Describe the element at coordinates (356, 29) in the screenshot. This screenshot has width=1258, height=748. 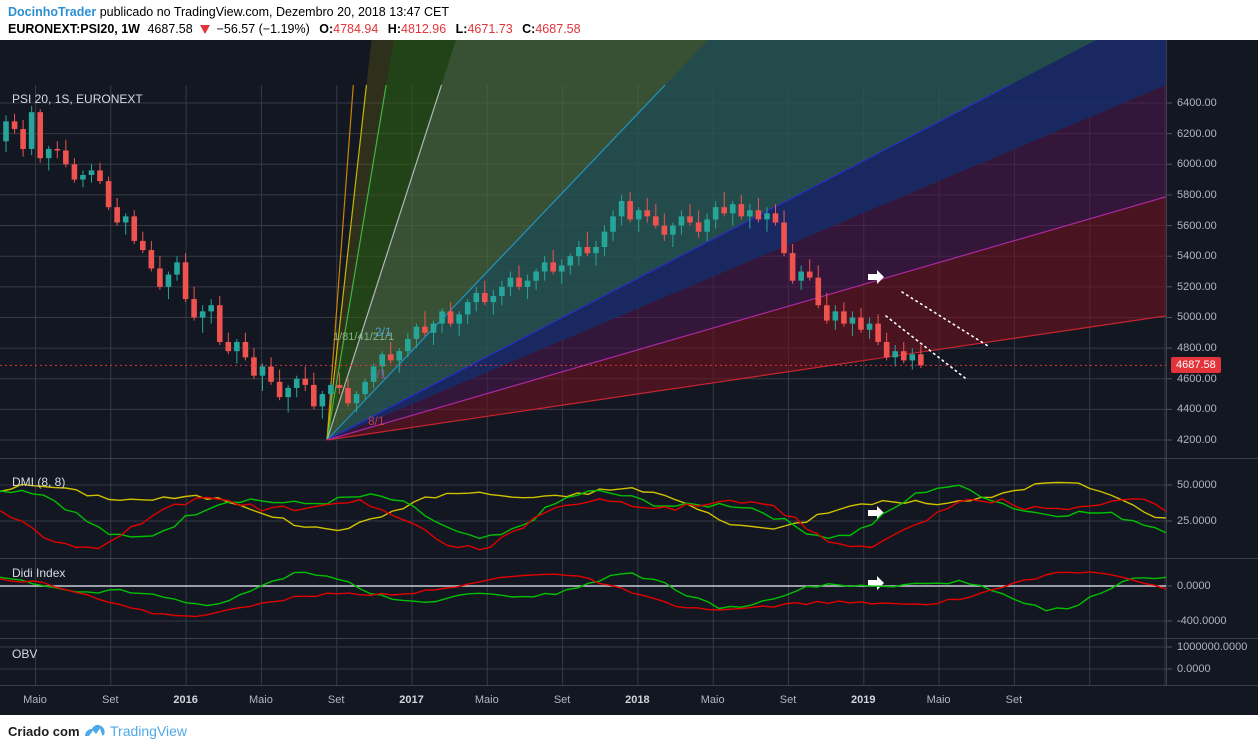
I see `open-value: 4784.94` at that location.